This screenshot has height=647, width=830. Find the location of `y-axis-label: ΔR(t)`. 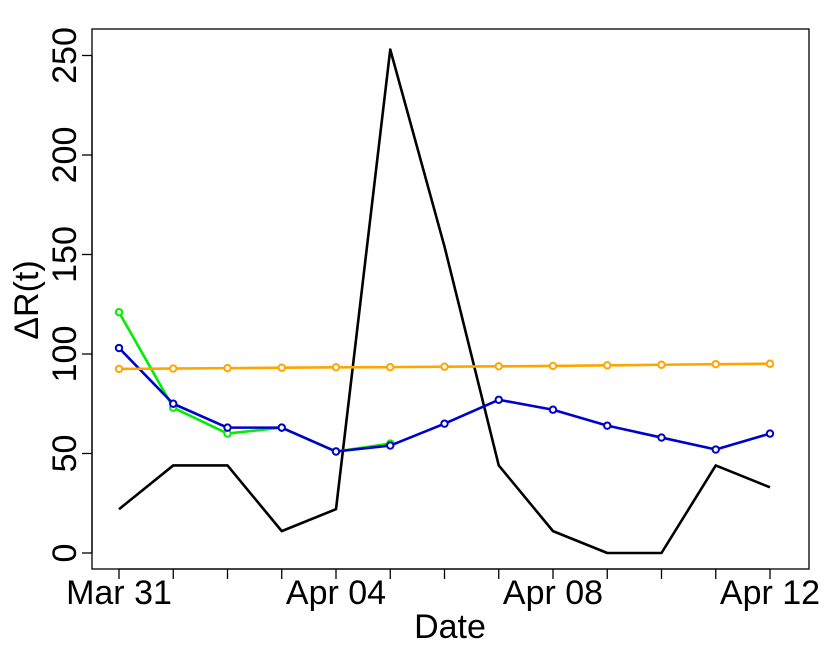

y-axis-label: ΔR(t) is located at coordinates (27, 299).